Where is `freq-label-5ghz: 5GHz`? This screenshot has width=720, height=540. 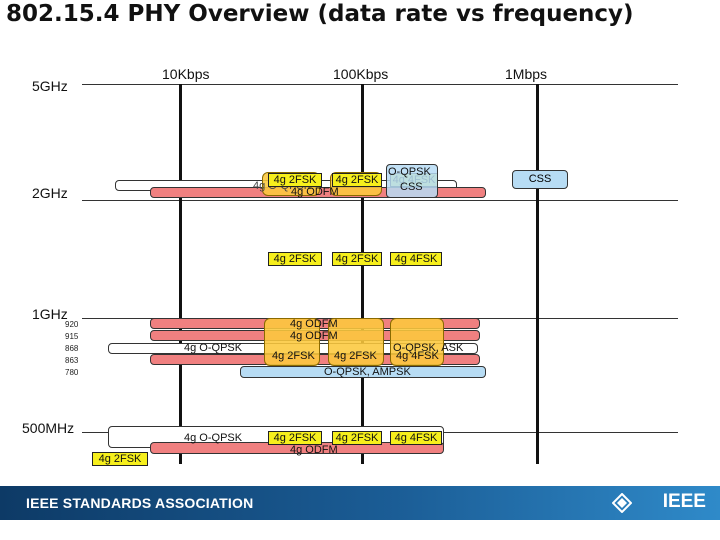
freq-label-5ghz: 5GHz is located at coordinates (50, 86).